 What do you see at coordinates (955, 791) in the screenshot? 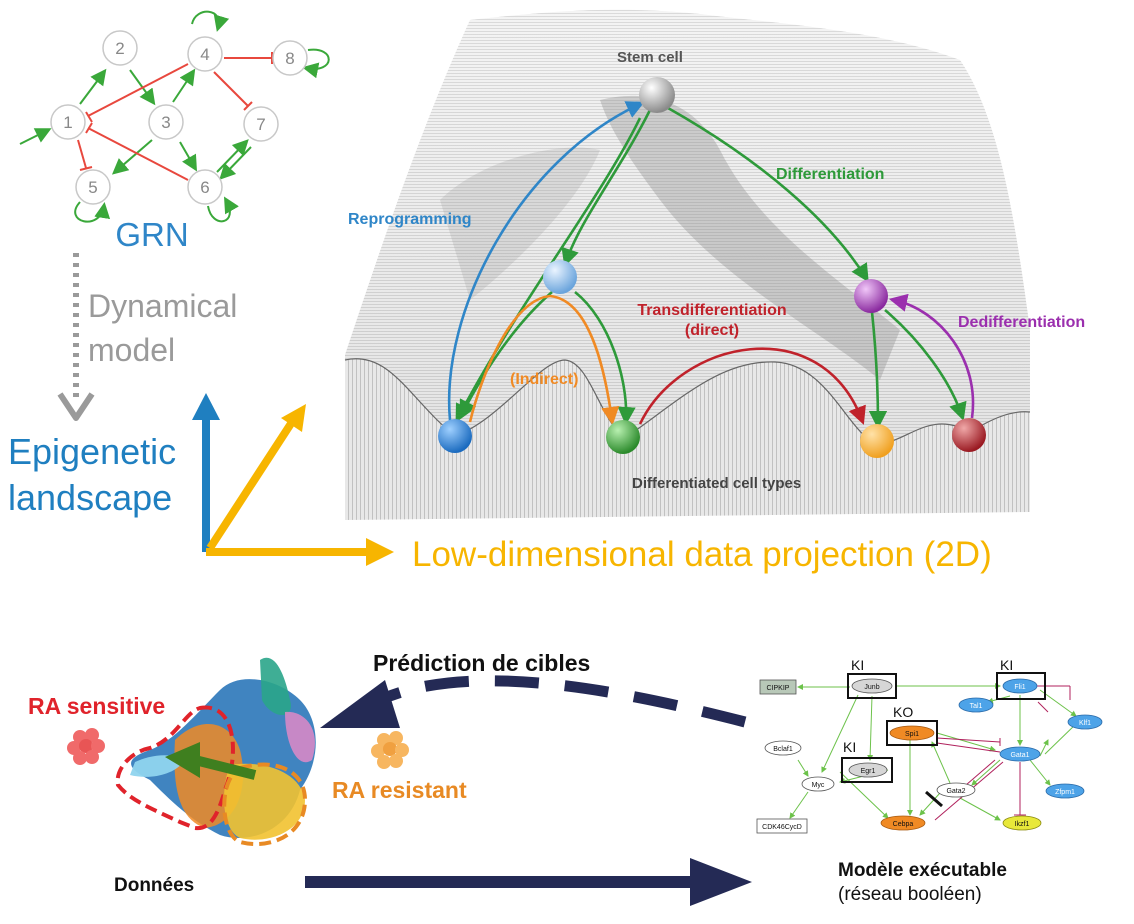
I see `svg-text: Gata2` at bounding box center [955, 791].